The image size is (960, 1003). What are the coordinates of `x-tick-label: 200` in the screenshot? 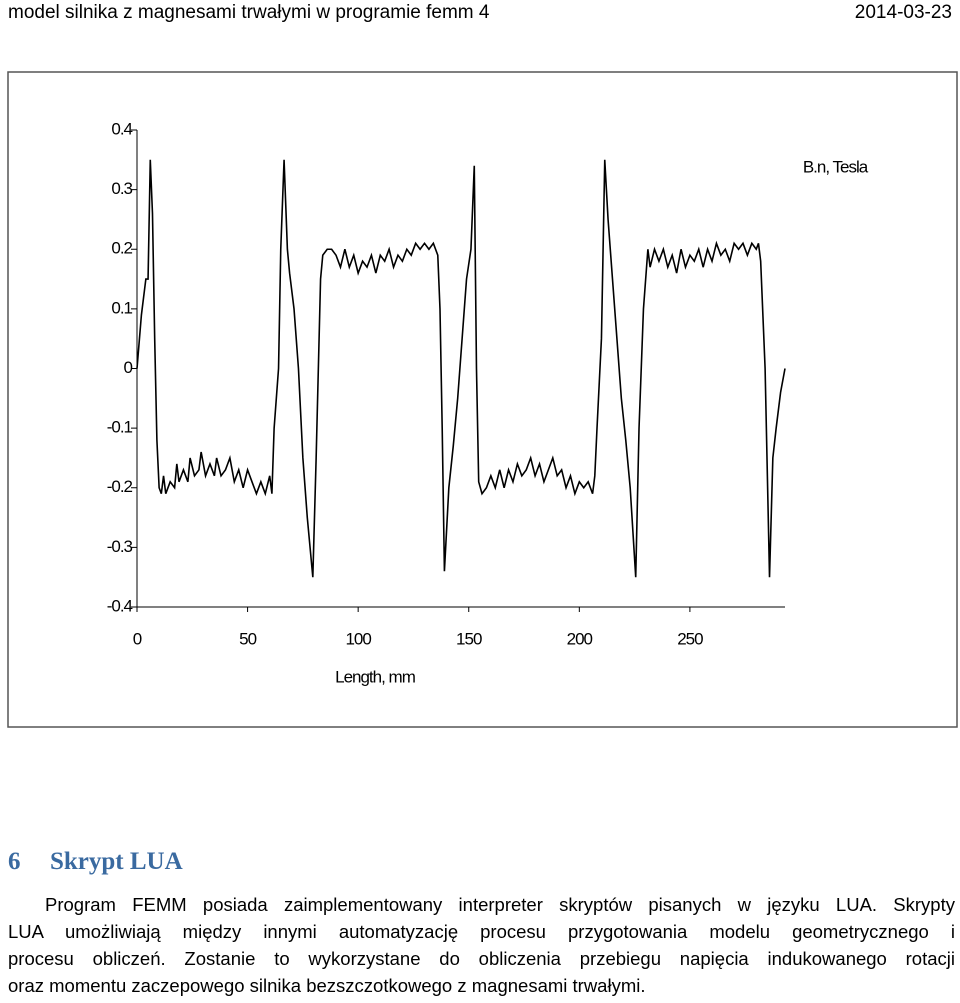 It's located at (580, 638).